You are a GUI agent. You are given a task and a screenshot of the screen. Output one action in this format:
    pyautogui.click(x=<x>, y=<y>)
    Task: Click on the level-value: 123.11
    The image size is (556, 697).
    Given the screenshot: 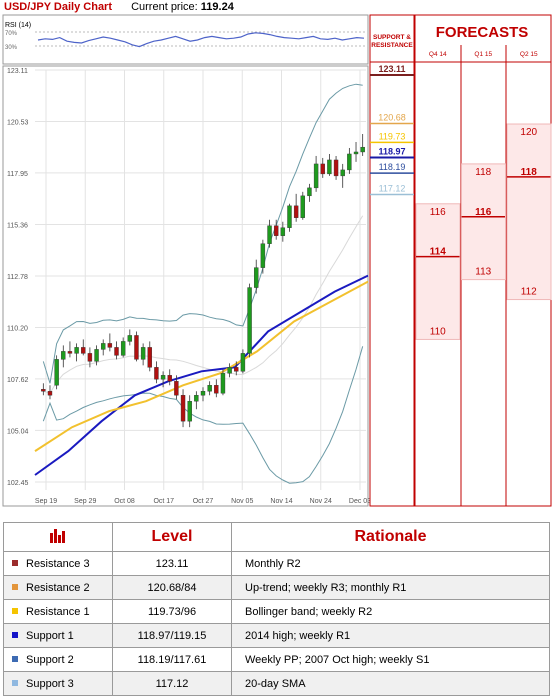 What is the action you would take?
    pyautogui.click(x=172, y=563)
    